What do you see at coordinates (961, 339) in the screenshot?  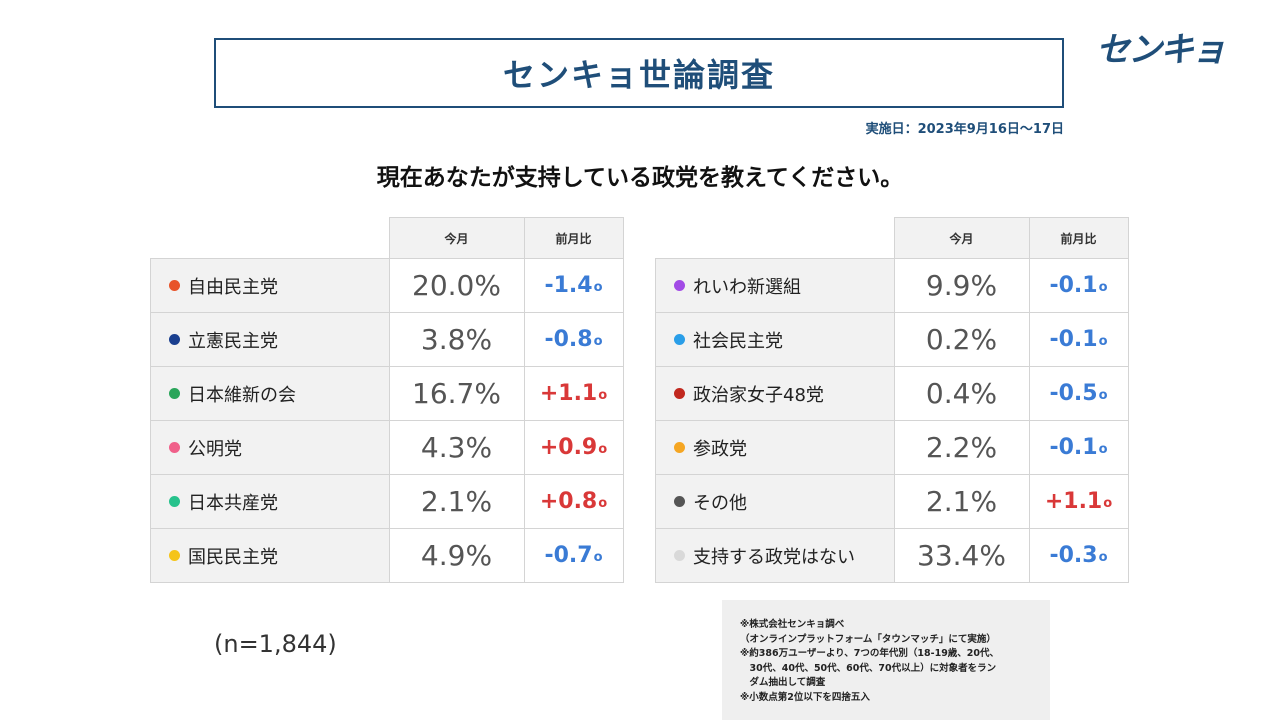 I see `current-value: 0.2%` at bounding box center [961, 339].